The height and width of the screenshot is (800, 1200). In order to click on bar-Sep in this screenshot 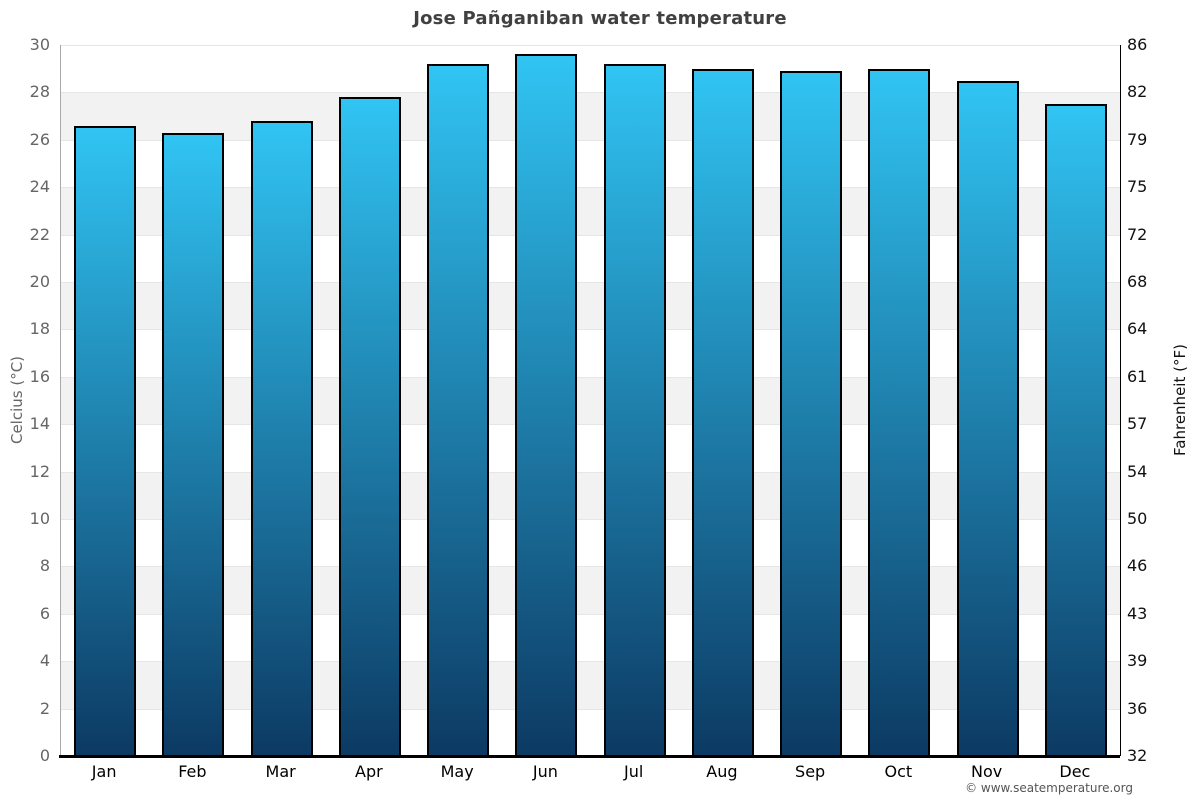, I will do `click(811, 413)`.